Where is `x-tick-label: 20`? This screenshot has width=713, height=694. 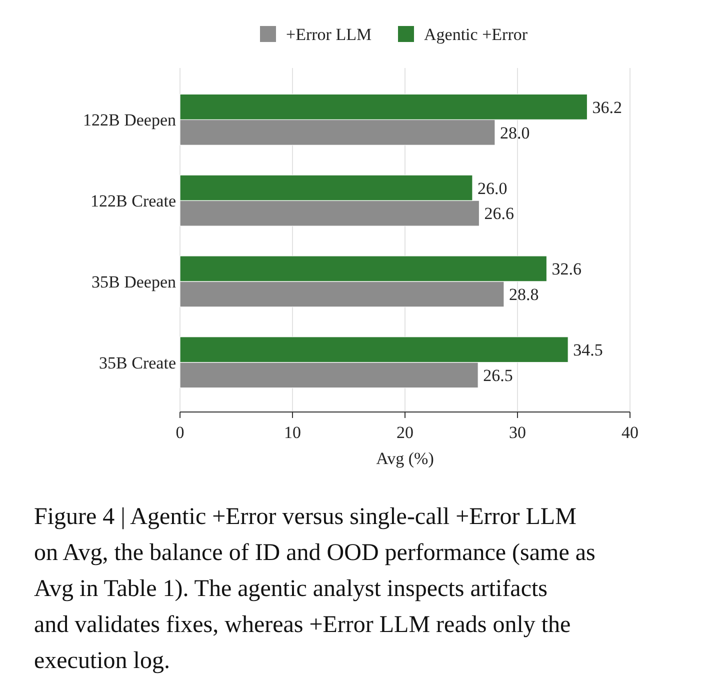
x-tick-label: 20 is located at coordinates (405, 432).